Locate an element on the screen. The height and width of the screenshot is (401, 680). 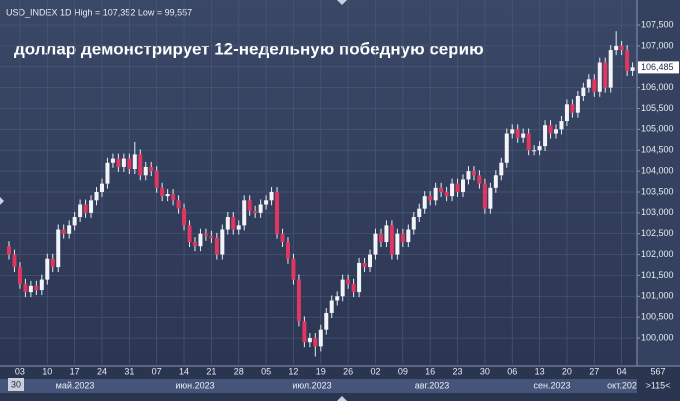
y-tick-label: 100,500 is located at coordinates (657, 317).